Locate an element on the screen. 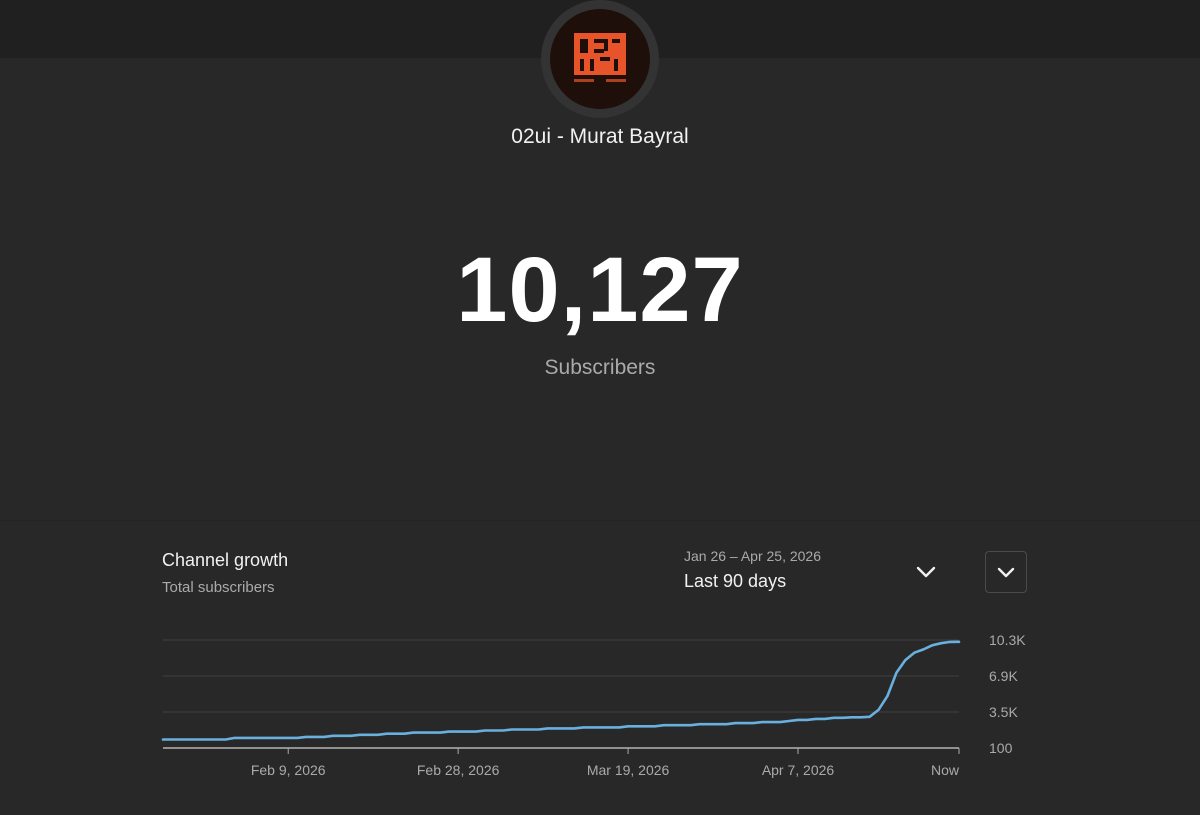  x-tick-label: Mar 19, 2026 is located at coordinates (628, 770).